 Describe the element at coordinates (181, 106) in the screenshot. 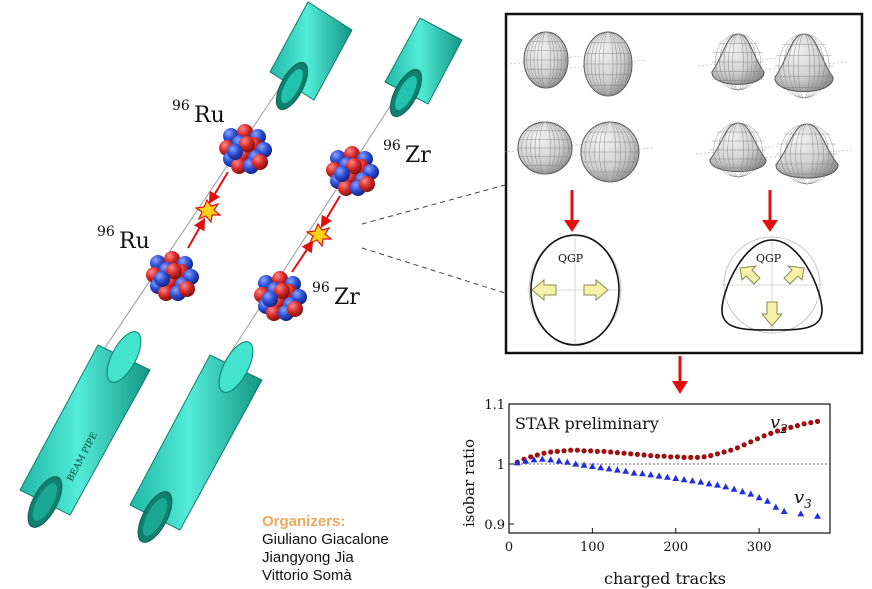

I see `mass-number: 96` at that location.